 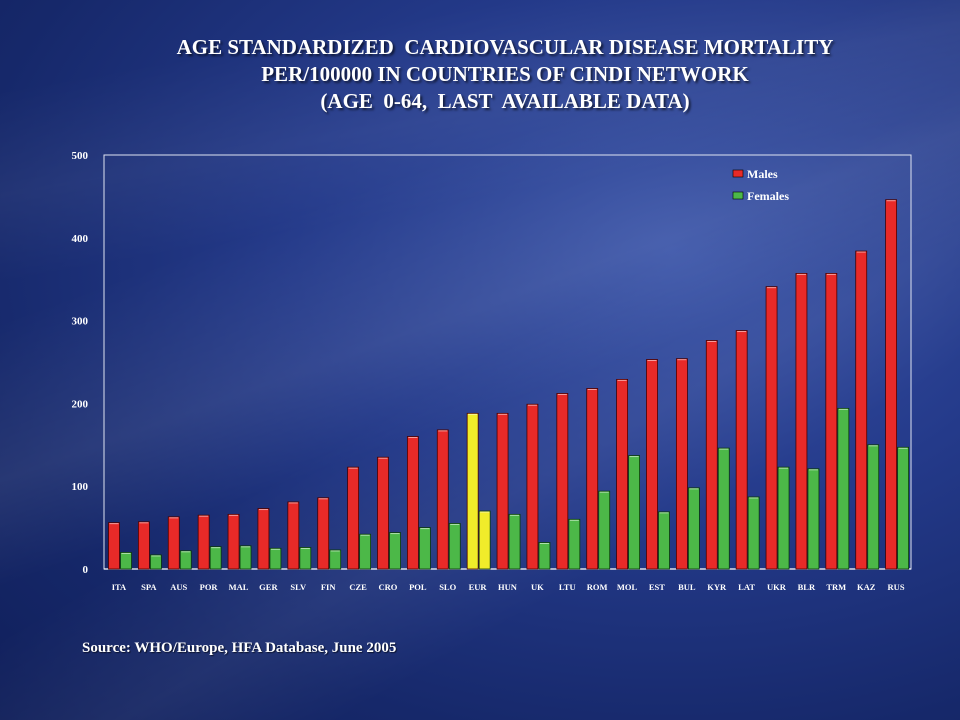 What do you see at coordinates (693, 528) in the screenshot?
I see `bar-females-bul` at bounding box center [693, 528].